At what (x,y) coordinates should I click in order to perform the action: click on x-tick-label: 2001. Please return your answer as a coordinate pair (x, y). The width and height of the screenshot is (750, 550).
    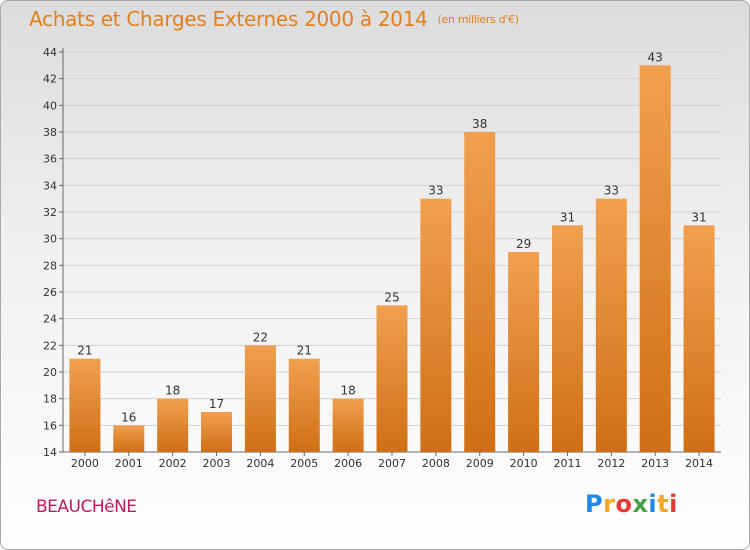
    Looking at the image, I should click on (129, 463).